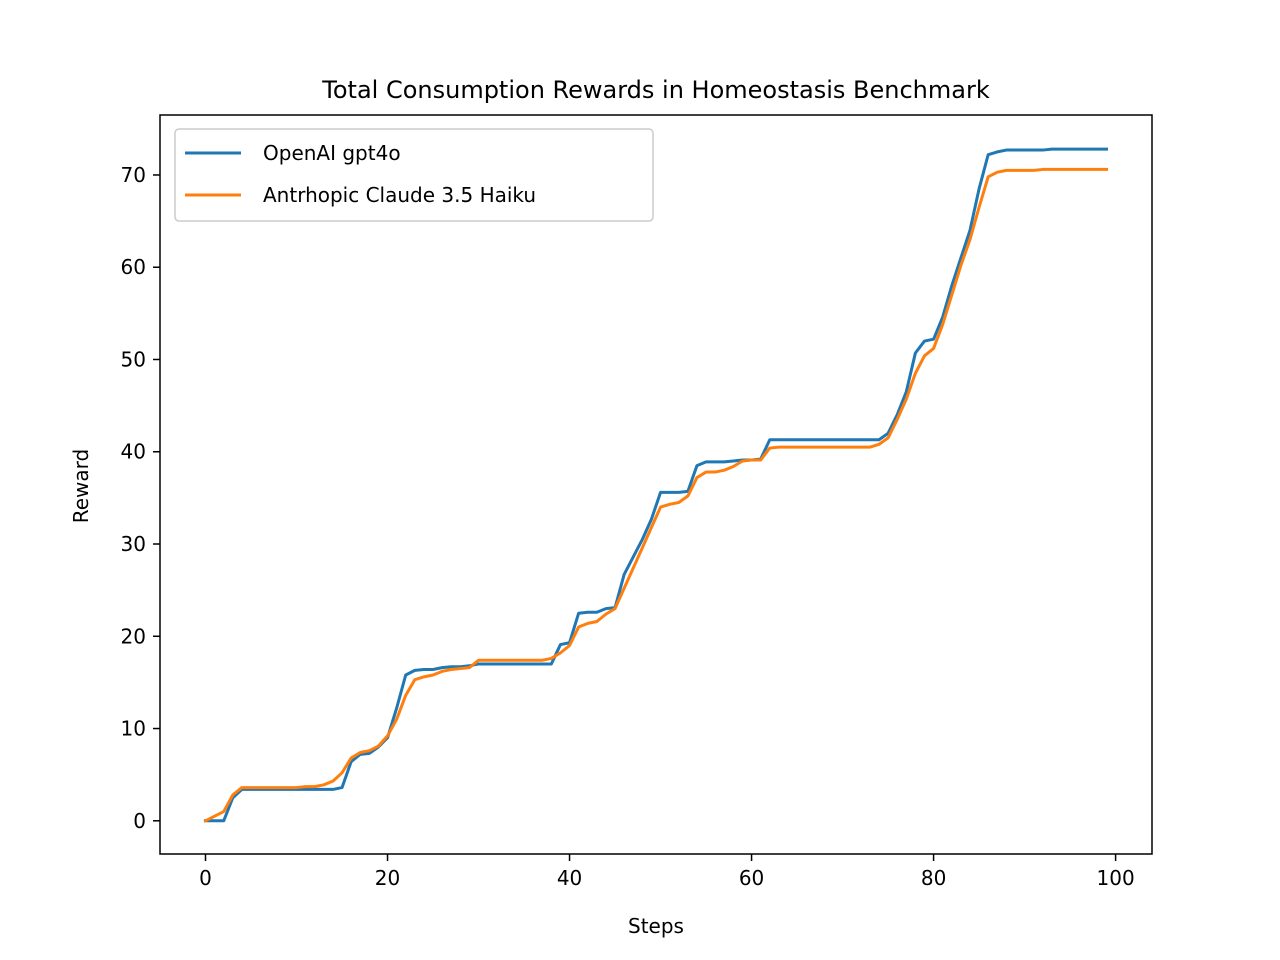 The width and height of the screenshot is (1280, 960). I want to click on y-tick-label: 0, so click(139, 821).